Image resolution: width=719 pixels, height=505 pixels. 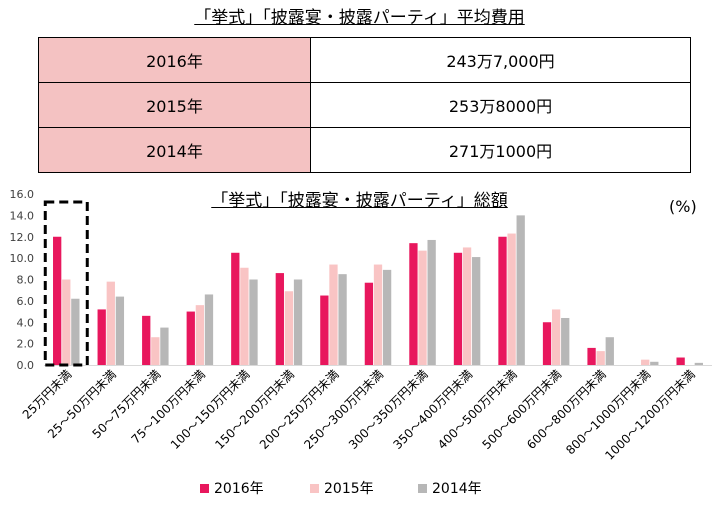 I want to click on amount-cell: 271万1000円, so click(x=500, y=150).